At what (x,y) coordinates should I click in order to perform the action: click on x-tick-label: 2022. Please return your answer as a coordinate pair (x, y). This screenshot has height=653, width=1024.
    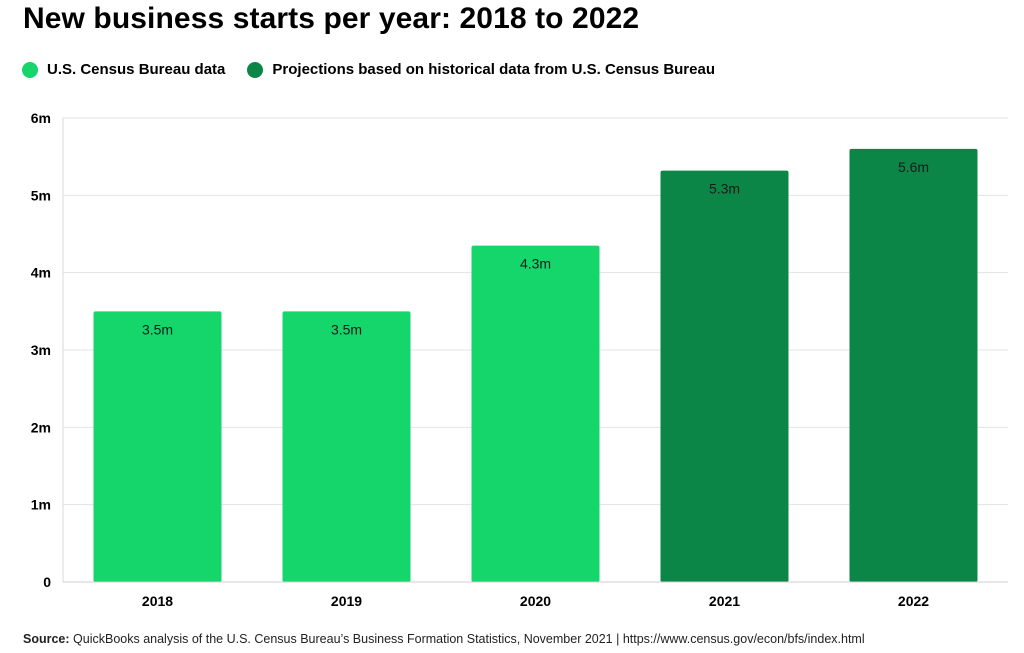
    Looking at the image, I should click on (913, 601).